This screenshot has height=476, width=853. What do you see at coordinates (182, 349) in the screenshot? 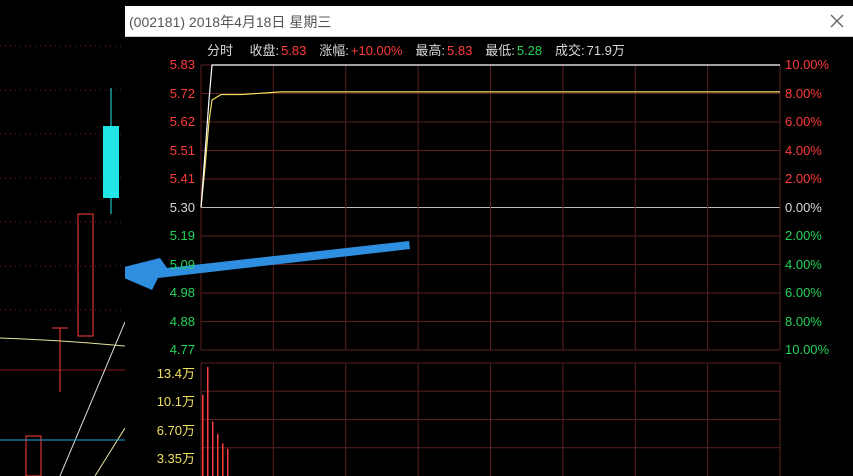
I see `price-axis-label: 4.77` at bounding box center [182, 349].